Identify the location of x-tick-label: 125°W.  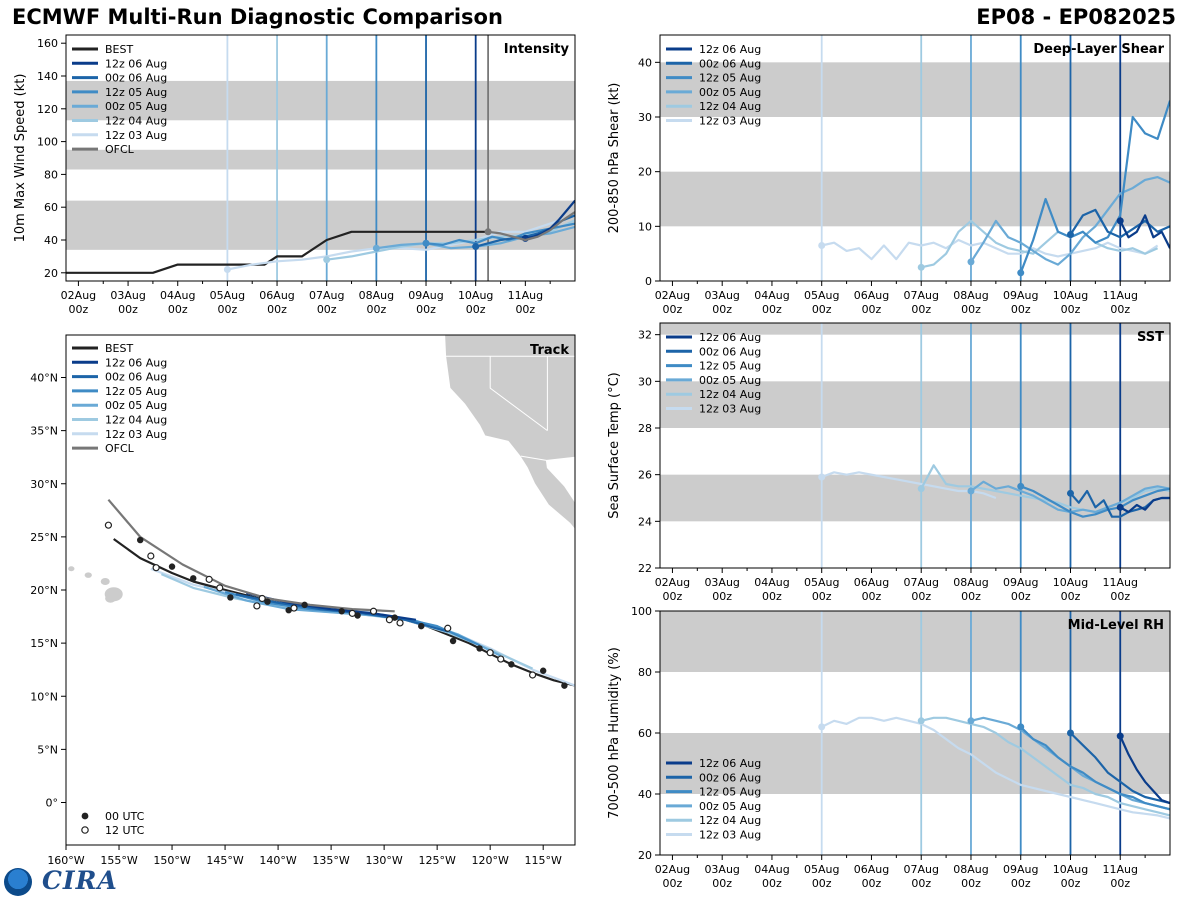
(436, 860).